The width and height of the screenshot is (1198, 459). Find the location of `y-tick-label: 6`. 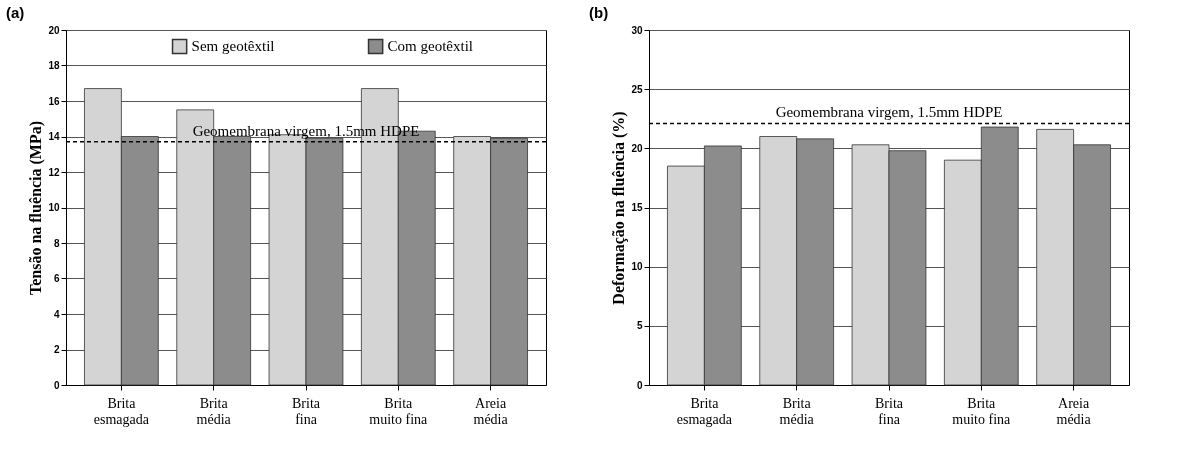

y-tick-label: 6 is located at coordinates (56, 278).